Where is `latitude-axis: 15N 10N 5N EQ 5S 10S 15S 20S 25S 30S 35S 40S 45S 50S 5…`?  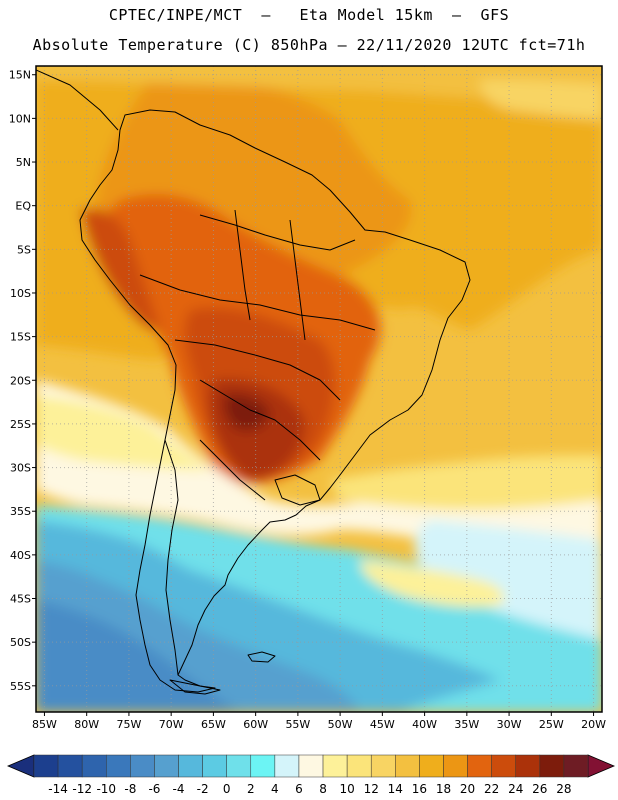
latitude-axis: 15N 10N 5N EQ 5S 10S 15S 20S 25S 30S 35S 40S 45S 50S 5… is located at coordinates (22, 381).